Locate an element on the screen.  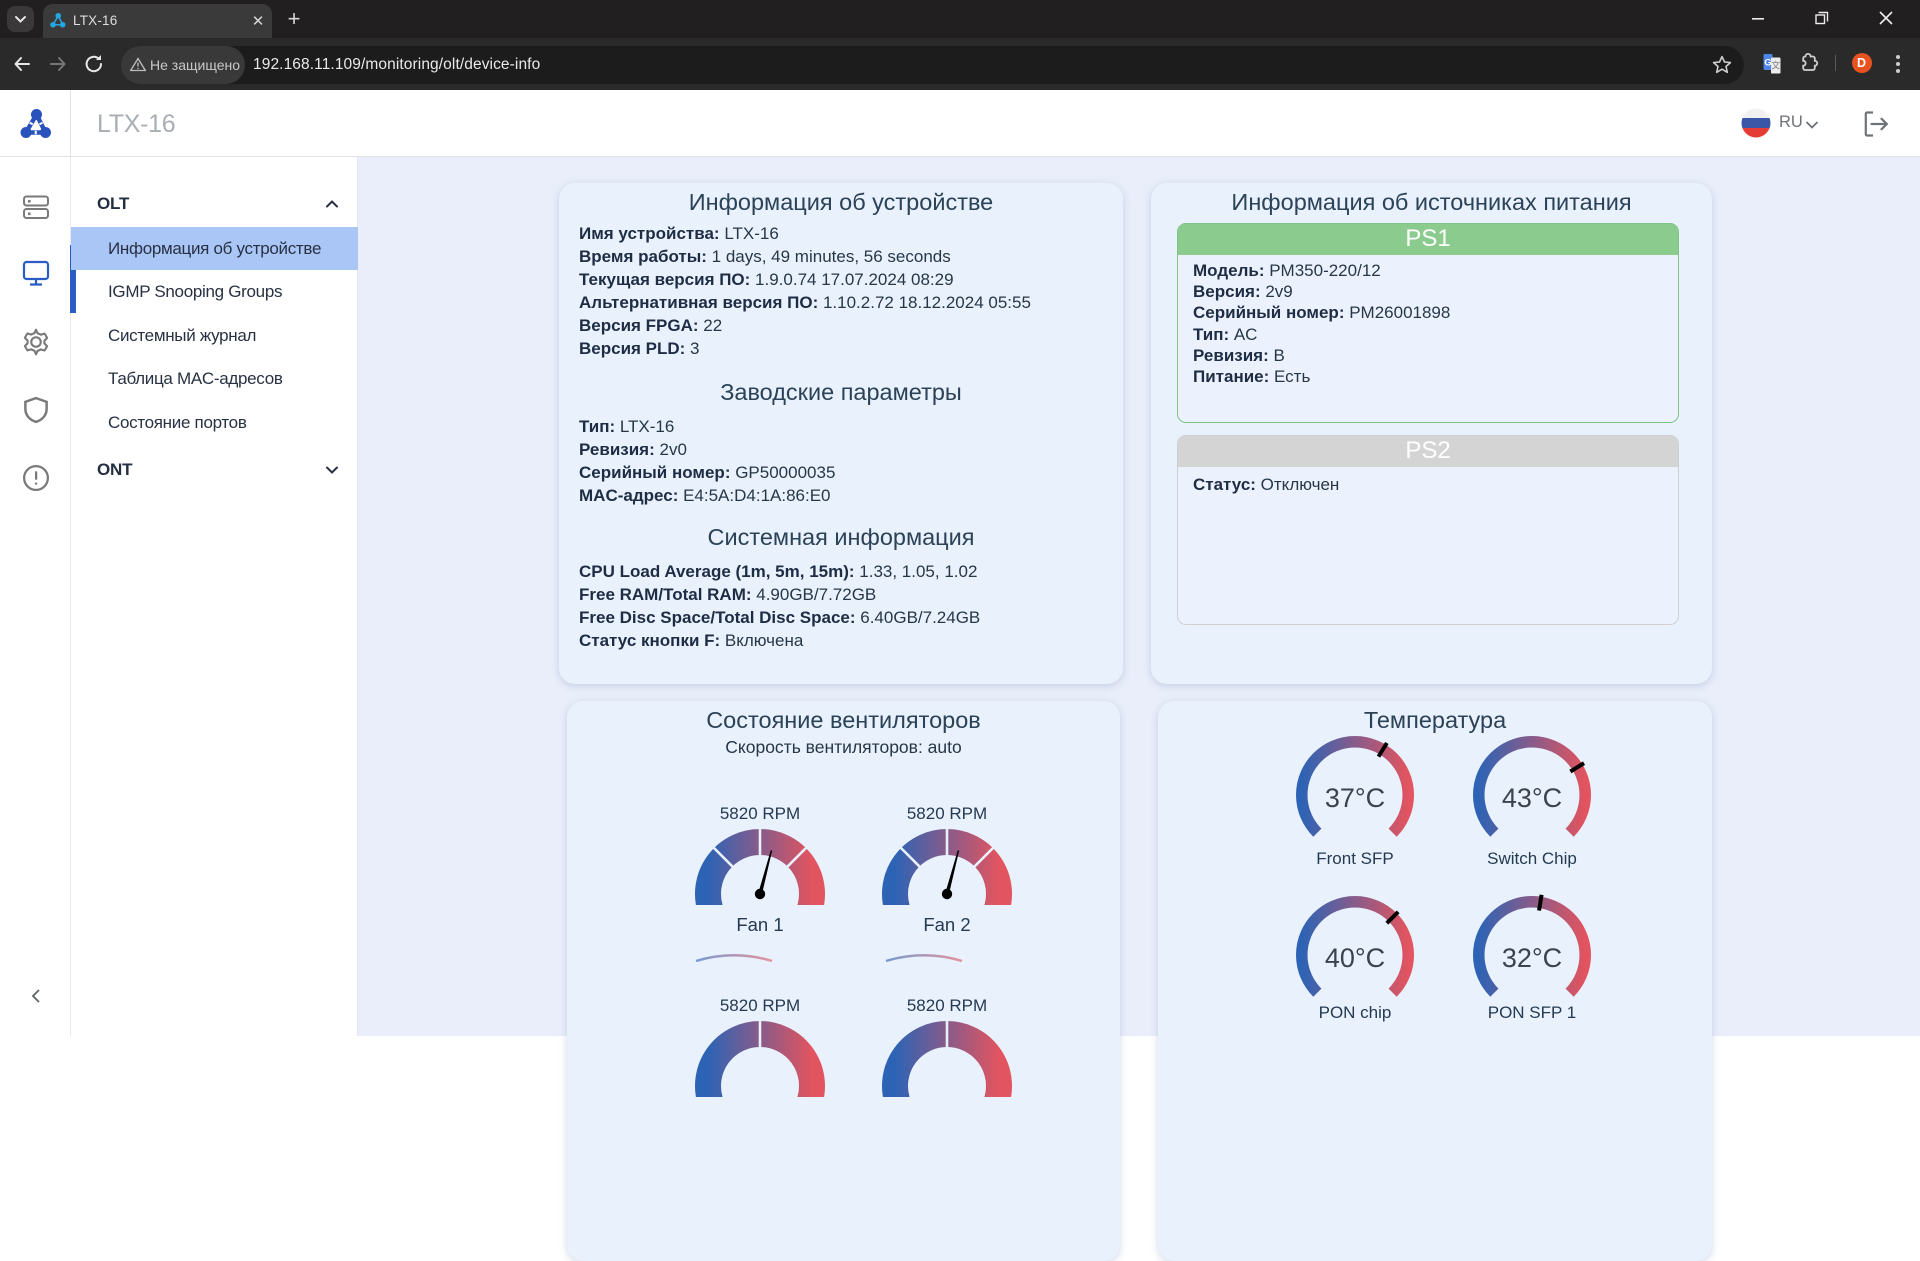
svg-text: G is located at coordinates (1767, 63).